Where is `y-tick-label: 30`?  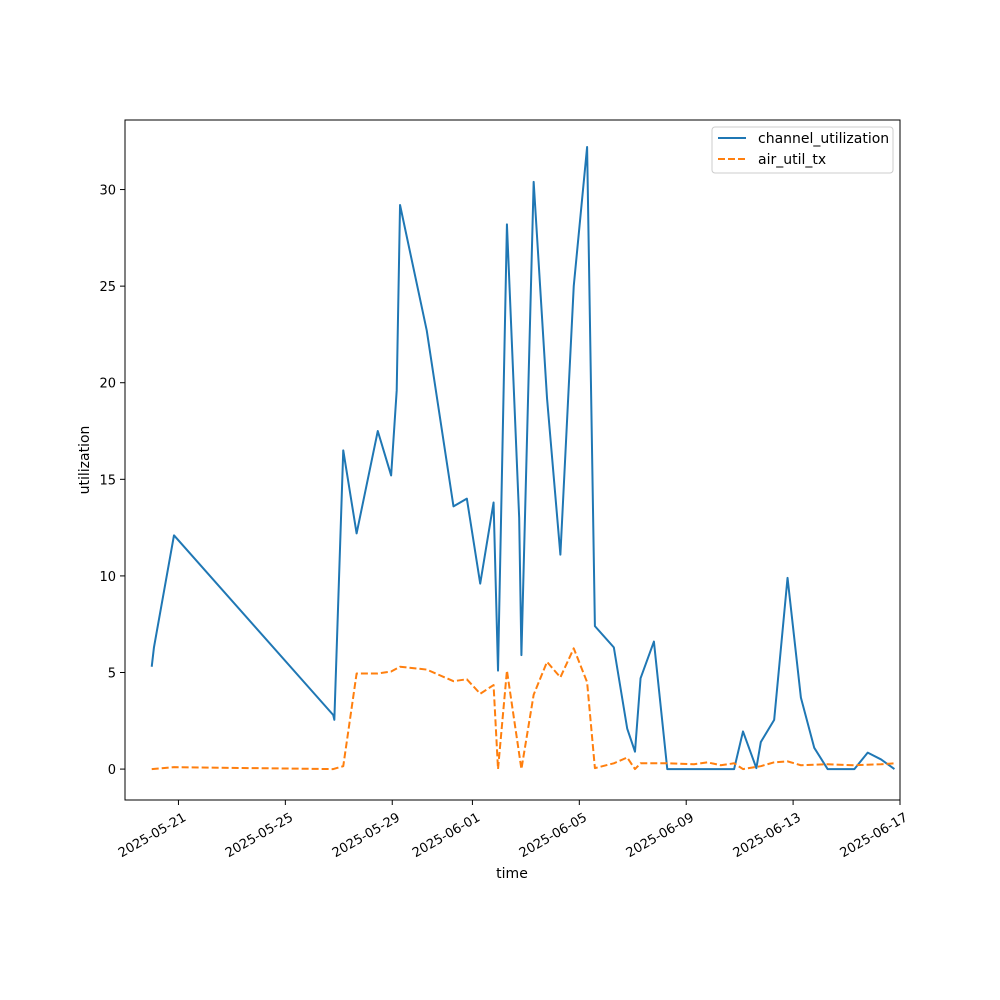
y-tick-label: 30 is located at coordinates (107, 191).